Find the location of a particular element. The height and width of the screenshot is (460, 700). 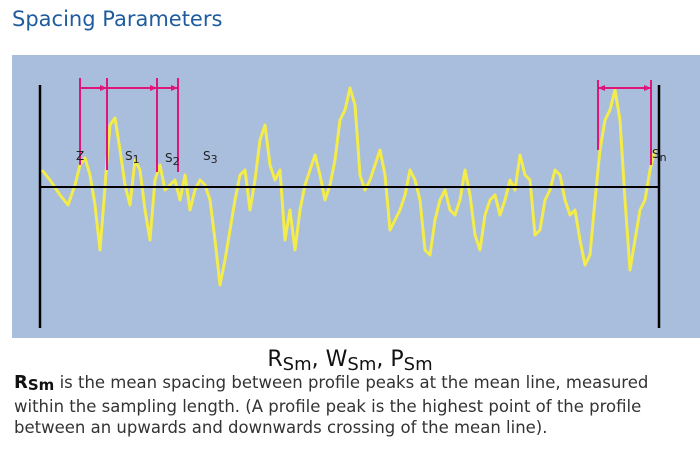

term: RSm is located at coordinates (34, 383).